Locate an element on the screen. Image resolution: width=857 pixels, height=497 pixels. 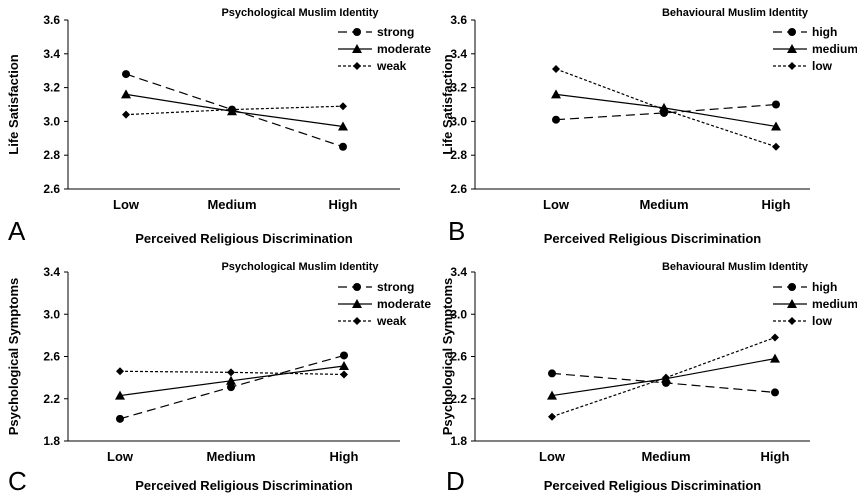
legend-title: Behavioural Muslim Identity is located at coordinates (735, 267).